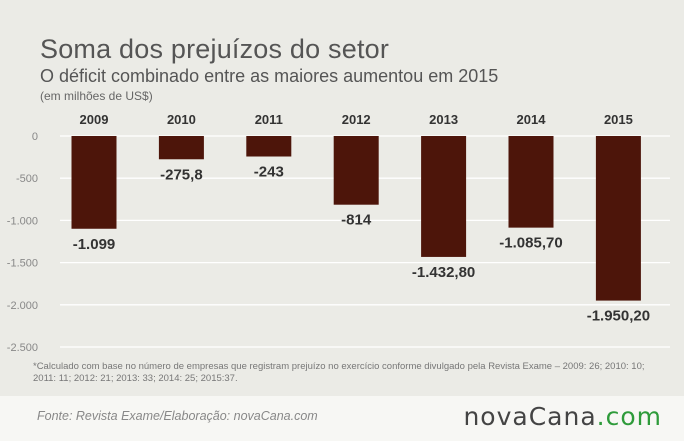 This screenshot has width=684, height=441. What do you see at coordinates (22, 221) in the screenshot?
I see `y-tick-label: -1.000` at bounding box center [22, 221].